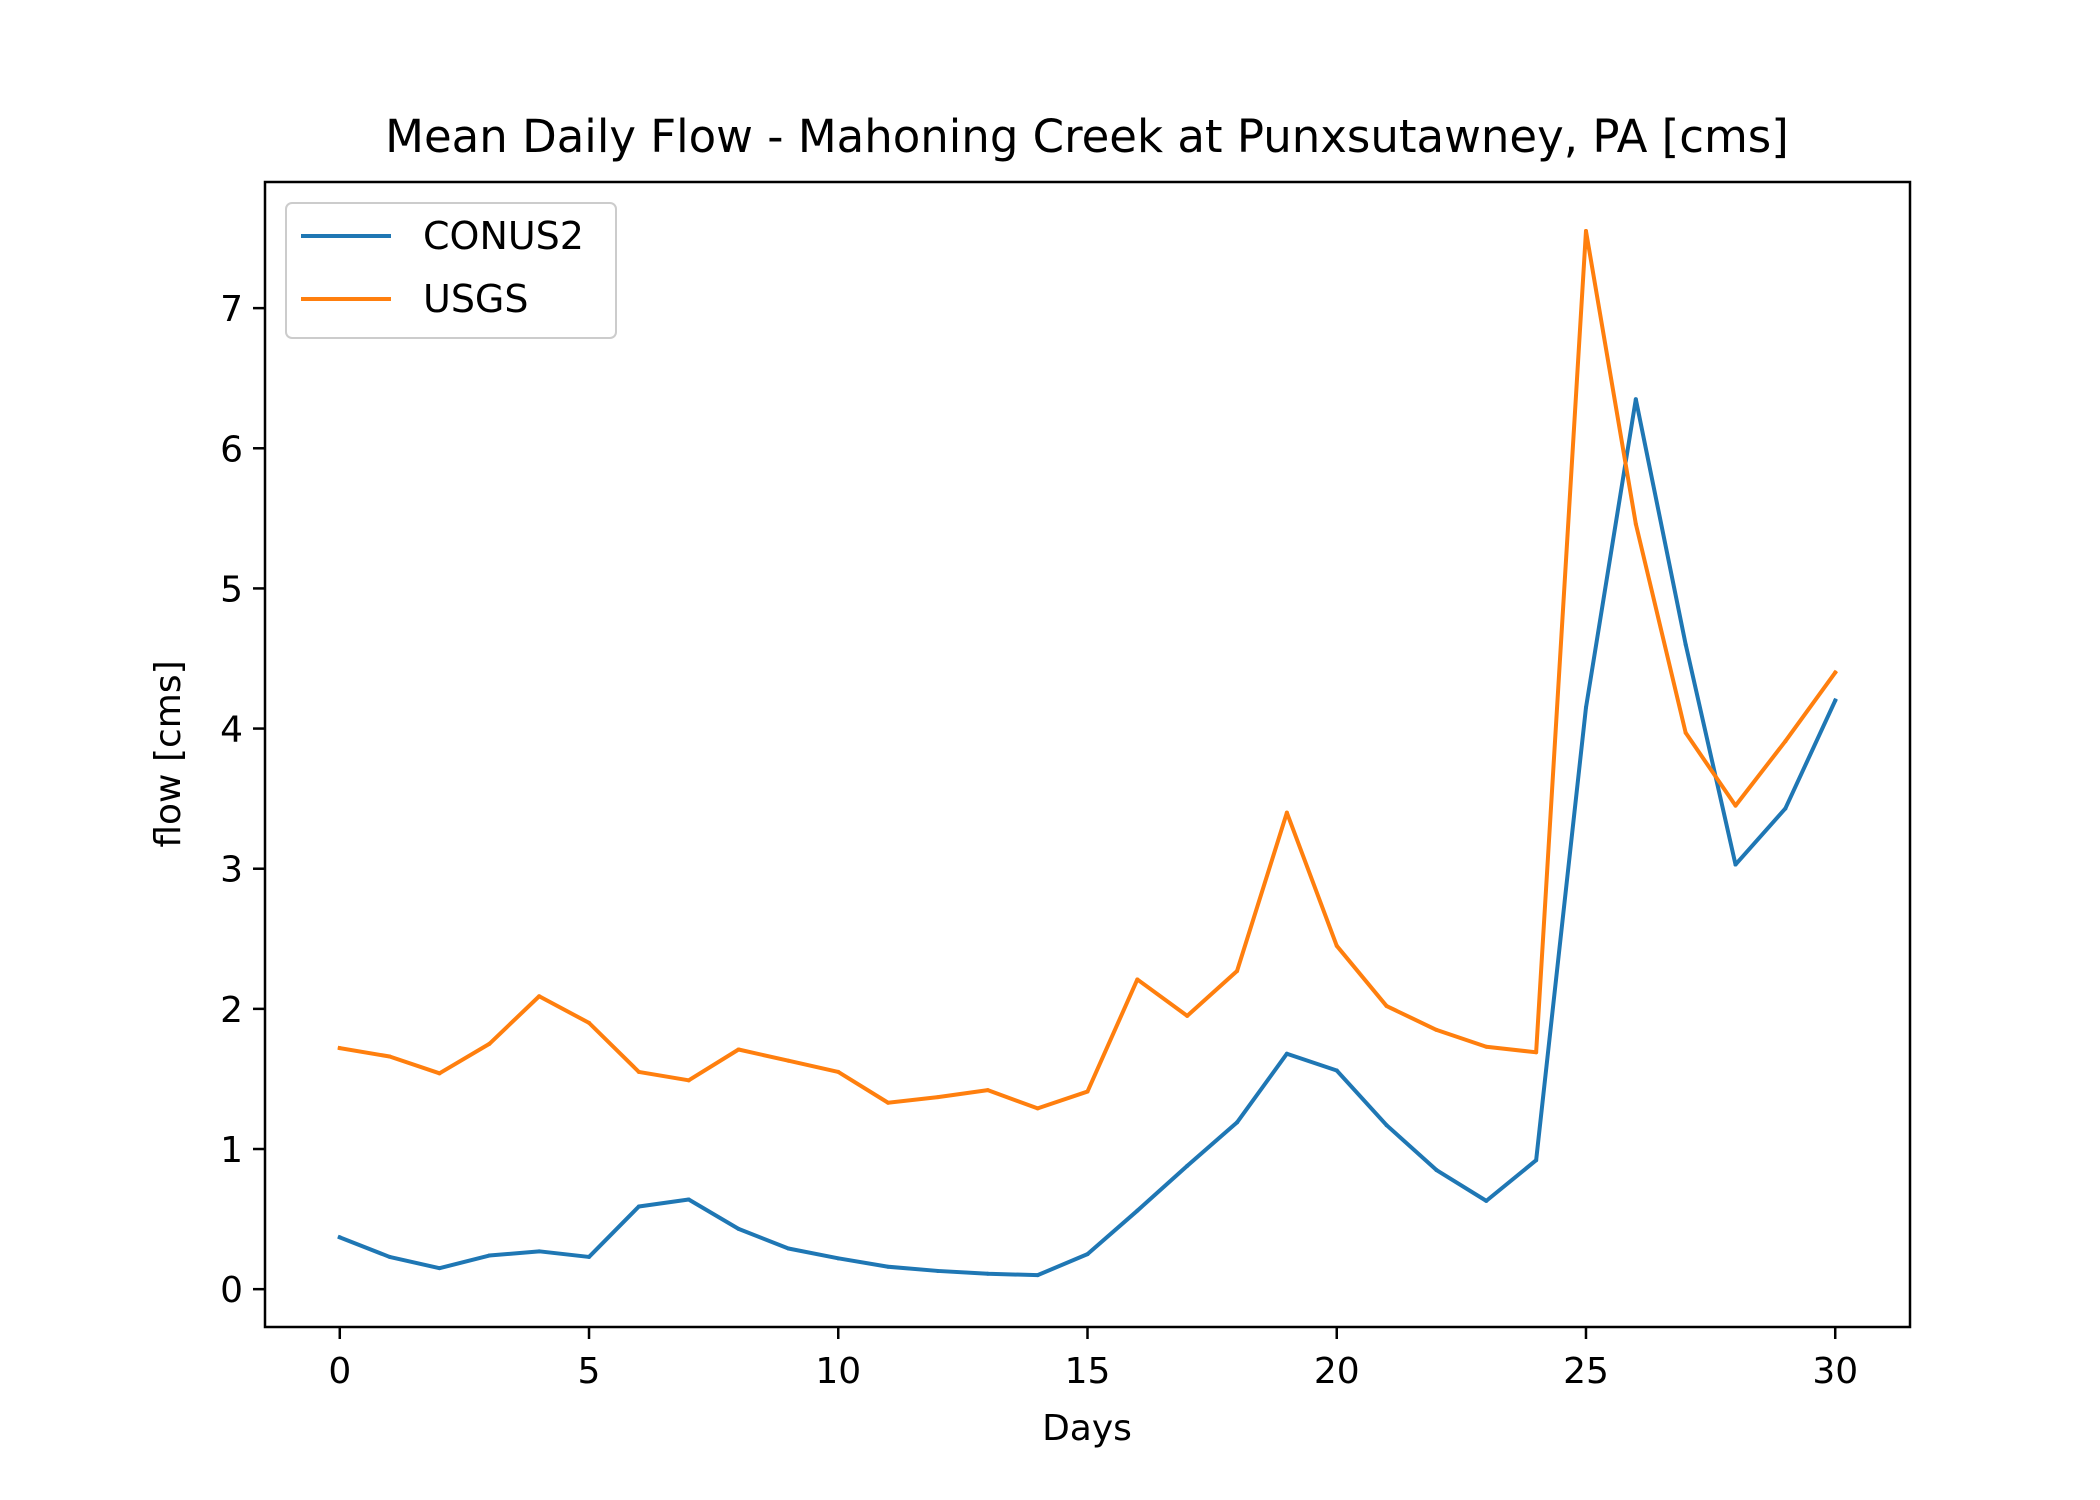  What do you see at coordinates (476, 299) in the screenshot?
I see `legend-label-usgs: USGS` at bounding box center [476, 299].